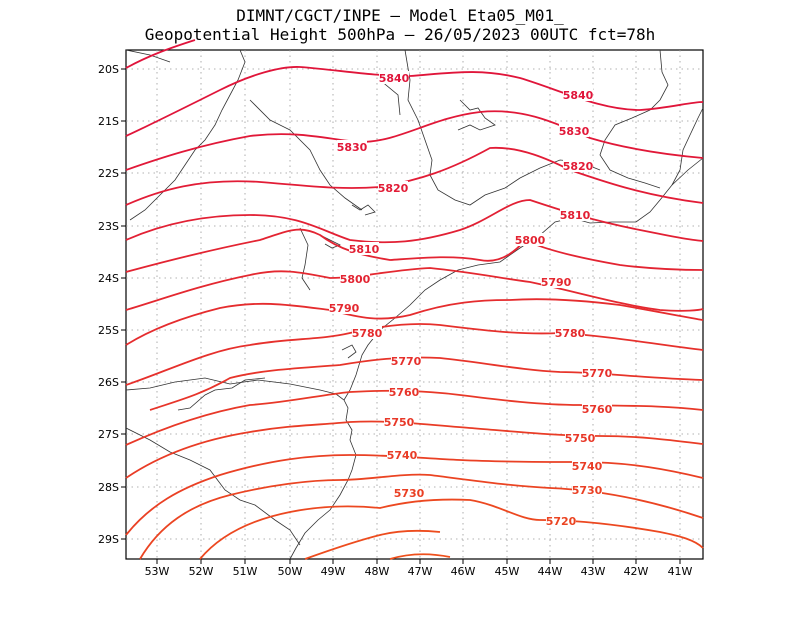 The height and width of the screenshot is (618, 800). I want to click on lat-tick-label: 26S, so click(108, 382).